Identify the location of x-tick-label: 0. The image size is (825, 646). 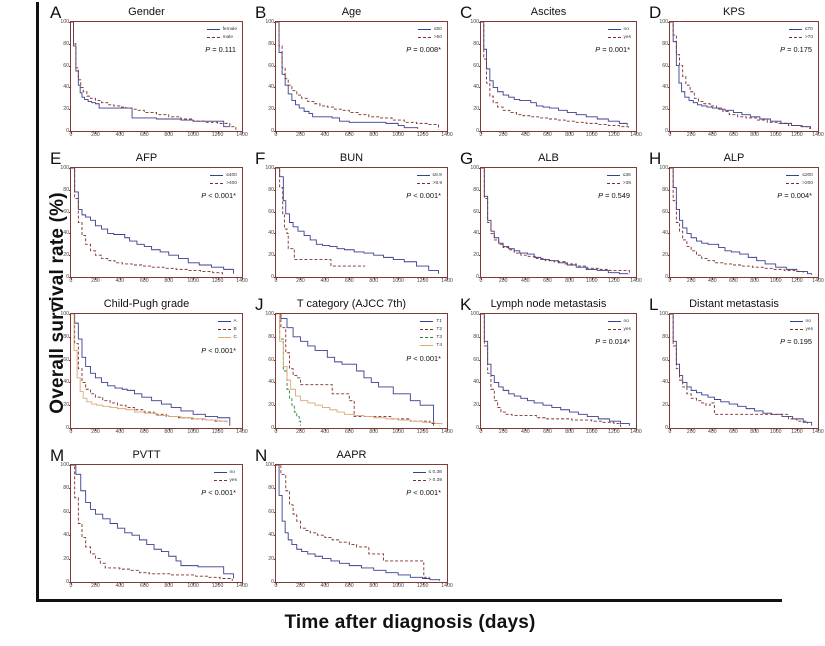
(276, 586).